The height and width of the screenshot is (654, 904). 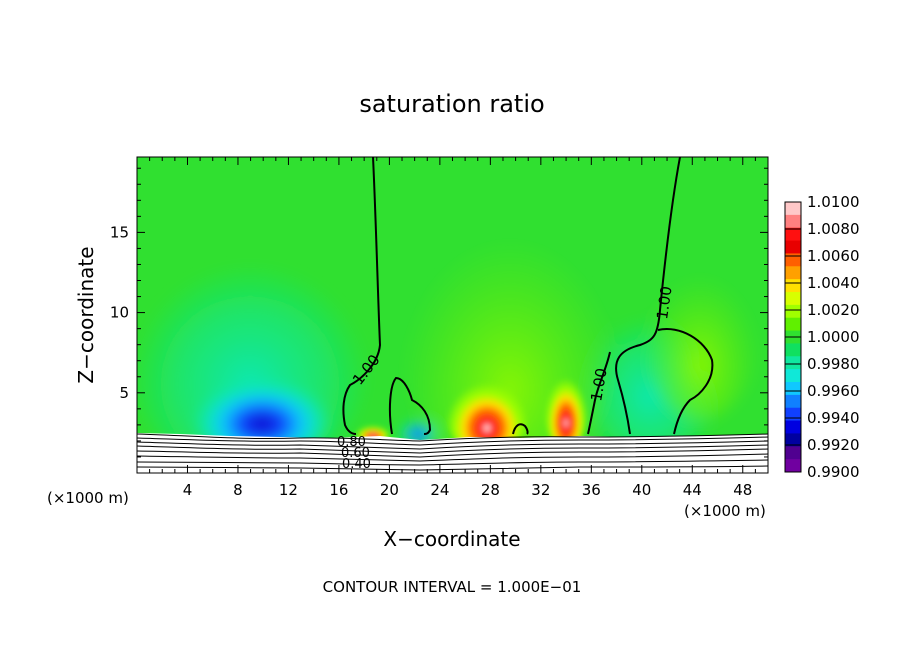 What do you see at coordinates (833, 283) in the screenshot?
I see `colorbar-label: 1.0040` at bounding box center [833, 283].